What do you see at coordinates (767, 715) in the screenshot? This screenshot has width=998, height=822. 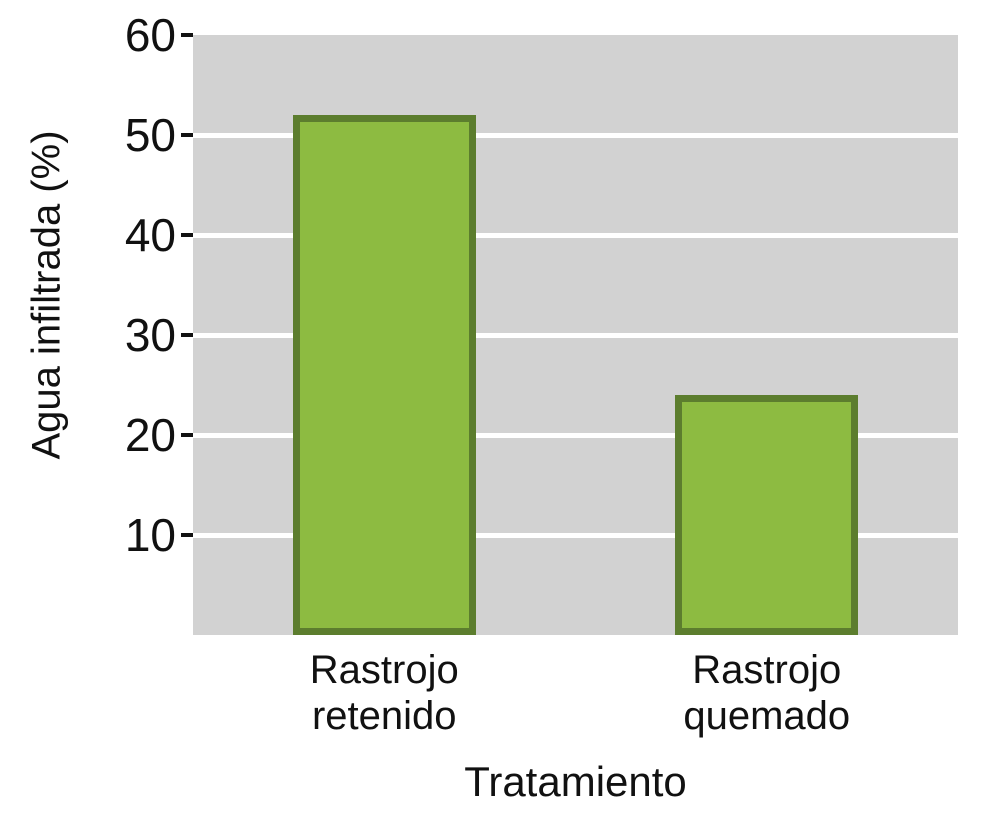 I see `x-tick-label-line: quemado` at bounding box center [767, 715].